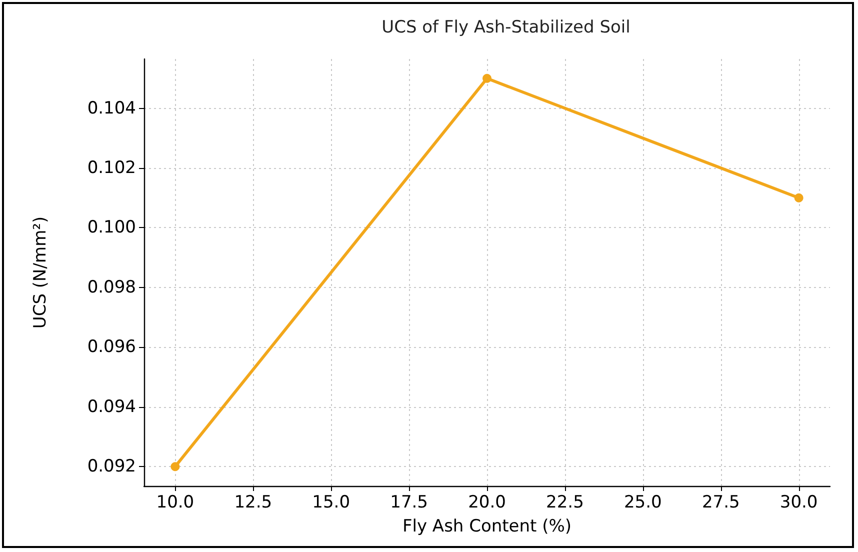  Describe the element at coordinates (111, 466) in the screenshot. I see `y-tick-label: 0.092` at that location.